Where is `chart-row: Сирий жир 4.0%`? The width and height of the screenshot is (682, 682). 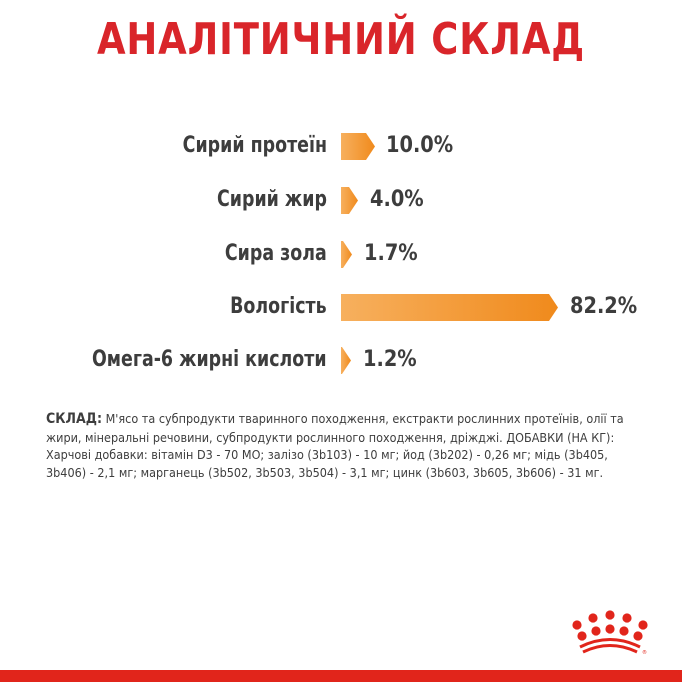 chart-row: Сирий жир 4.0% is located at coordinates (341, 200).